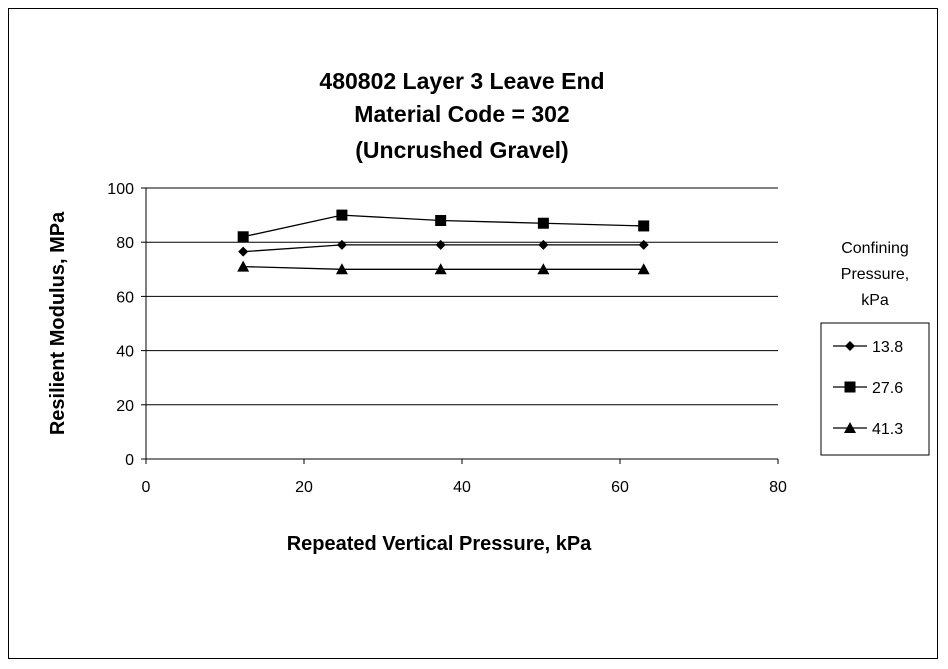 This screenshot has width=948, height=669. What do you see at coordinates (887, 388) in the screenshot?
I see `legend-label-1: 27.6` at bounding box center [887, 388].